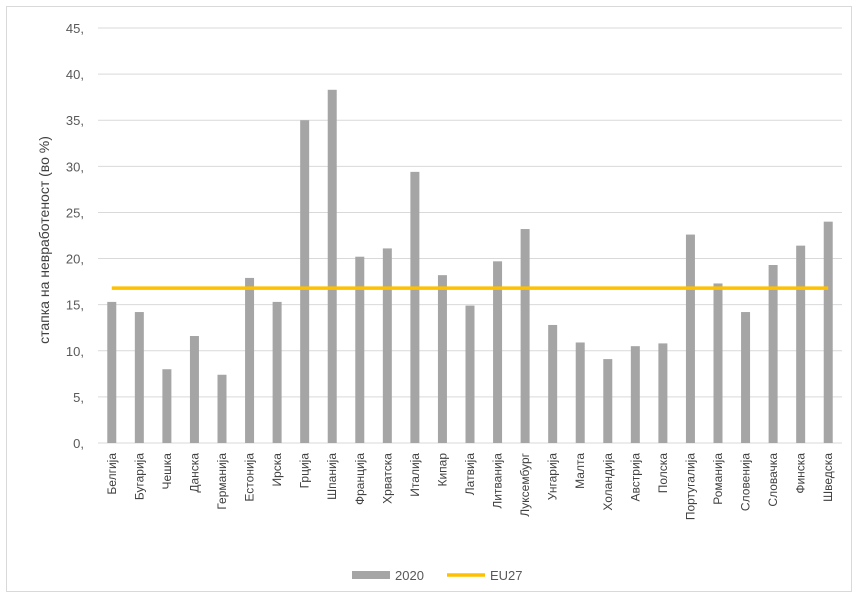 The image size is (861, 599). What do you see at coordinates (78, 397) in the screenshot?
I see `y-tick-label: 5,` at bounding box center [78, 397].